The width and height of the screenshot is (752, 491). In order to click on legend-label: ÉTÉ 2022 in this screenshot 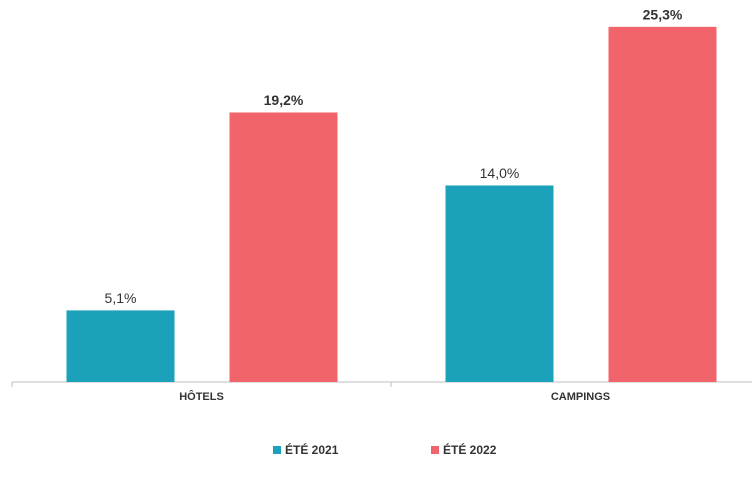, I will do `click(470, 449)`.